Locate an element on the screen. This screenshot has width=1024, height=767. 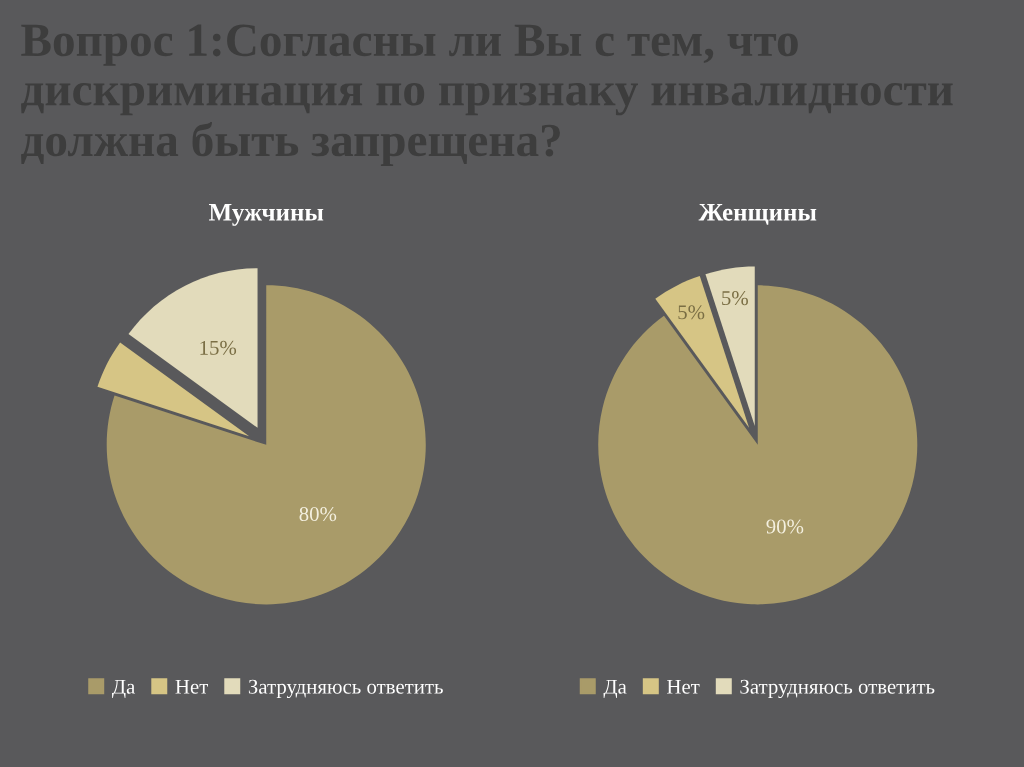
data-label: 80% is located at coordinates (318, 514).